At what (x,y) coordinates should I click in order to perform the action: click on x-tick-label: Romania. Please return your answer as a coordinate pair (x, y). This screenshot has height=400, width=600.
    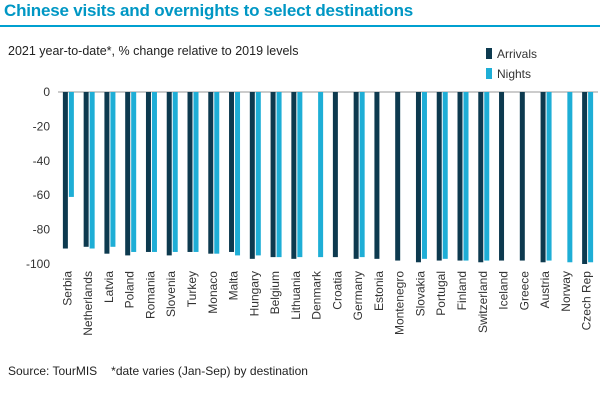
    Looking at the image, I should click on (150, 295).